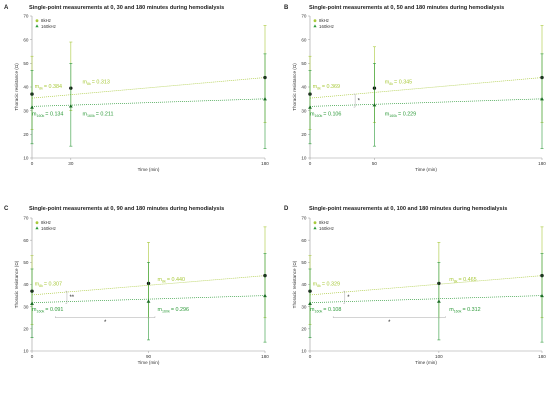 This screenshot has width=550, height=406. Describe the element at coordinates (286, 209) in the screenshot. I see `panel-letter: D` at that location.